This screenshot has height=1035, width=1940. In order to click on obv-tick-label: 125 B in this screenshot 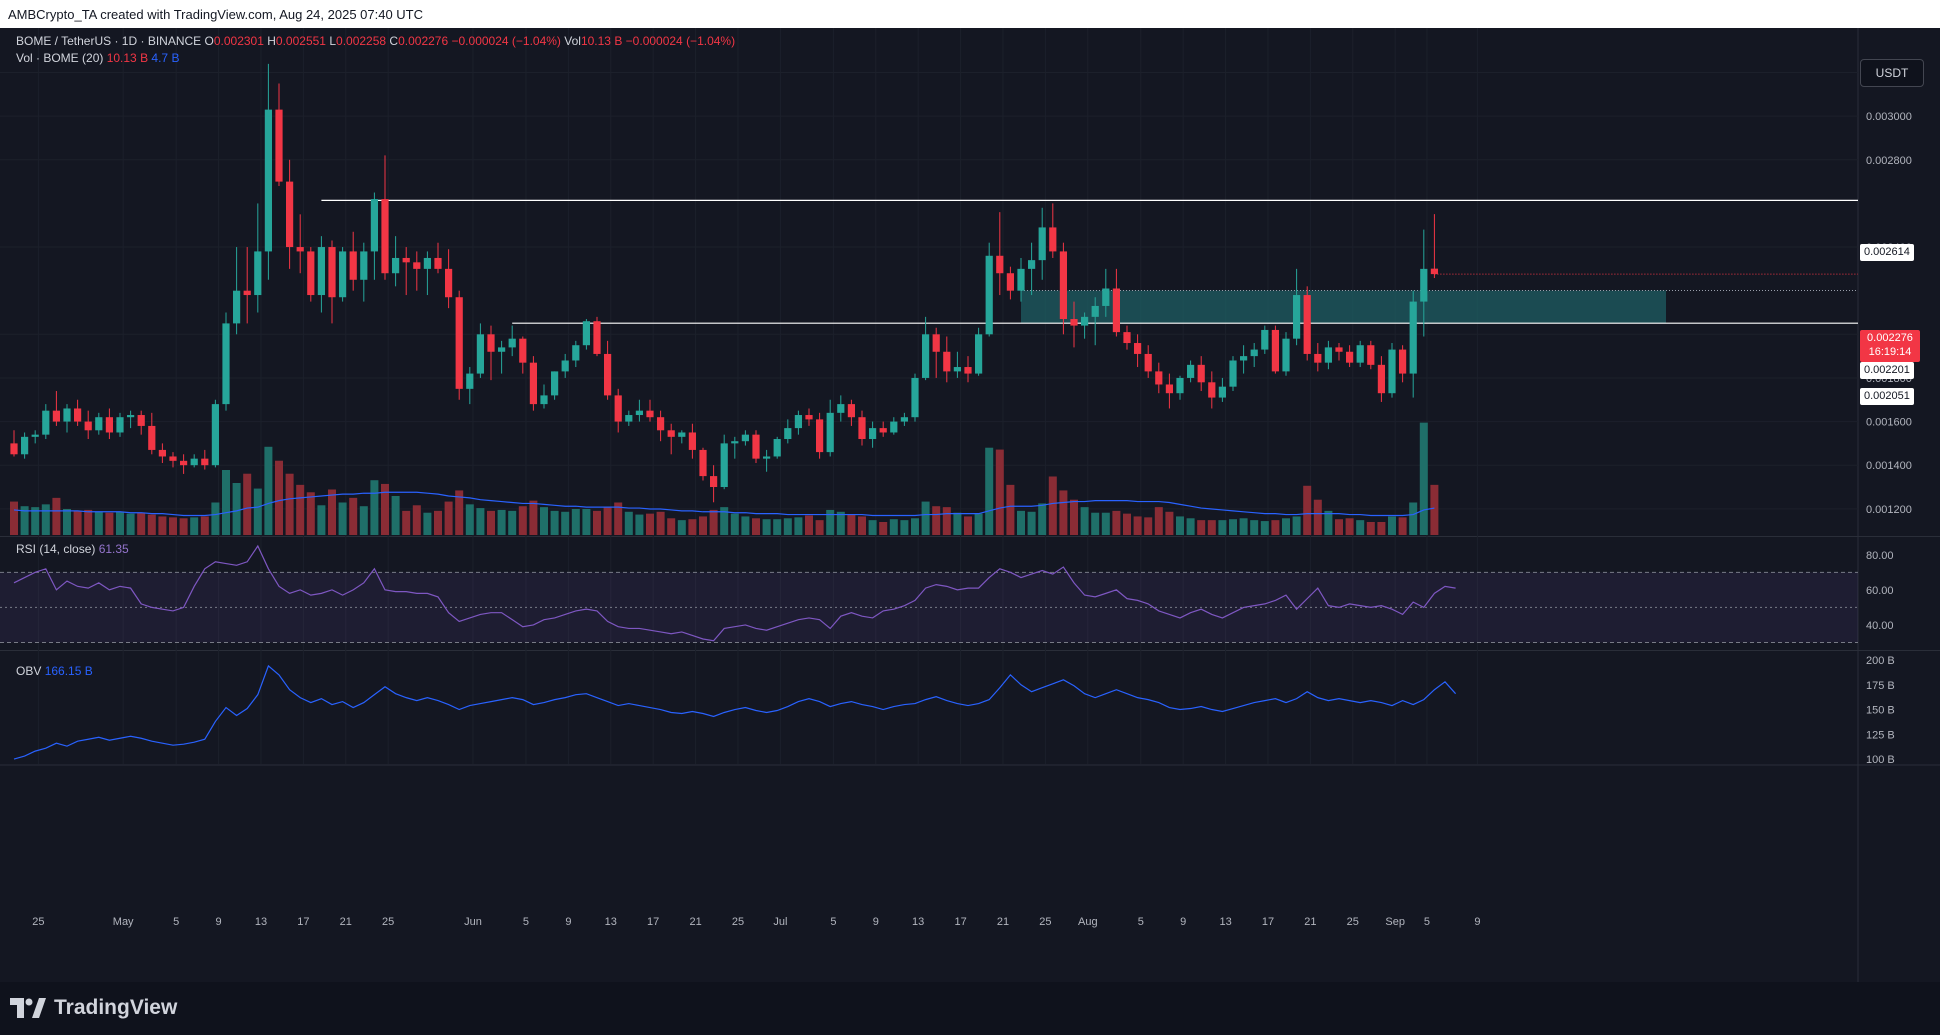, I will do `click(1880, 735)`.